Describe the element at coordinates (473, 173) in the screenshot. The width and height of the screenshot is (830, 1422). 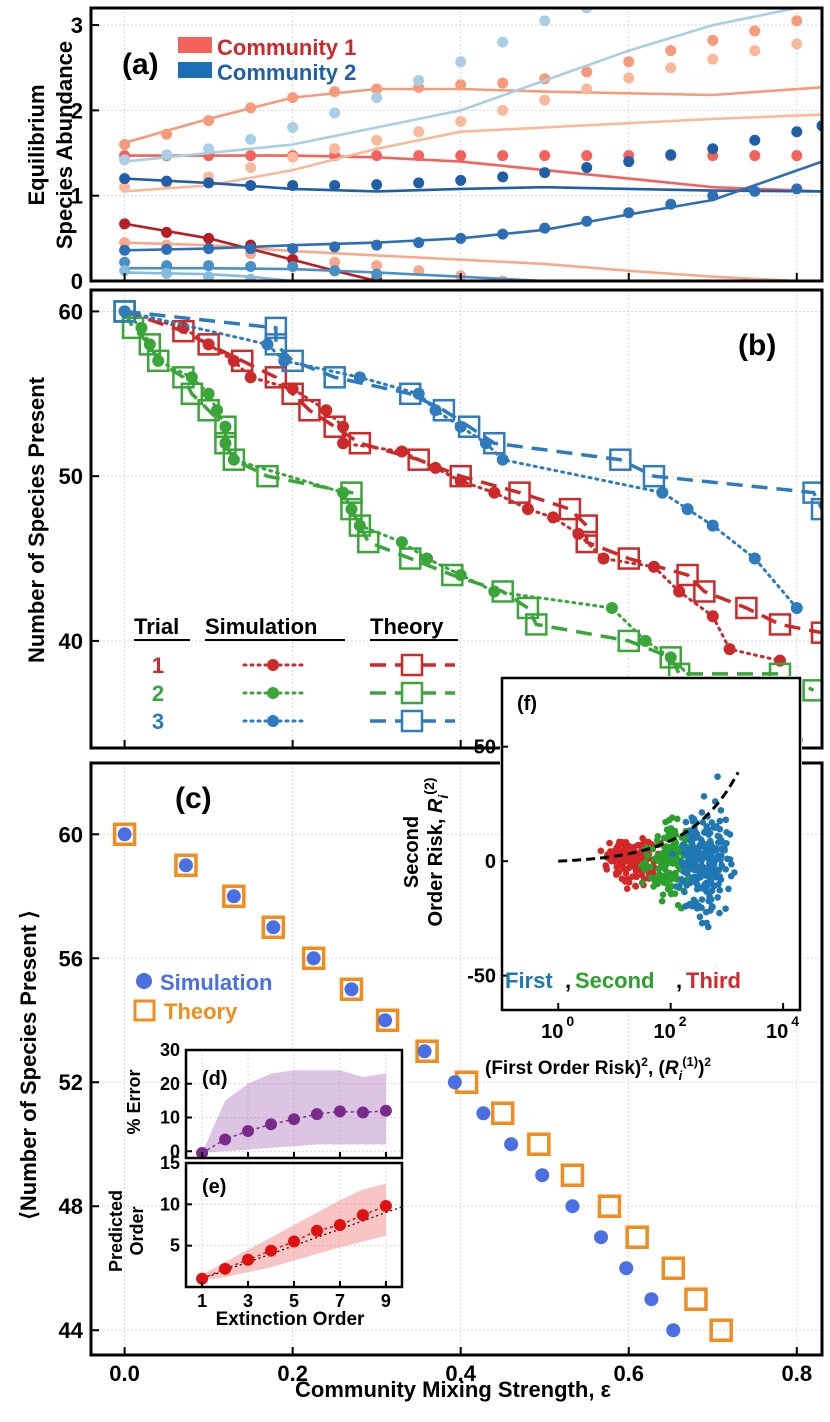
I see `series-line-c1-b` at that location.